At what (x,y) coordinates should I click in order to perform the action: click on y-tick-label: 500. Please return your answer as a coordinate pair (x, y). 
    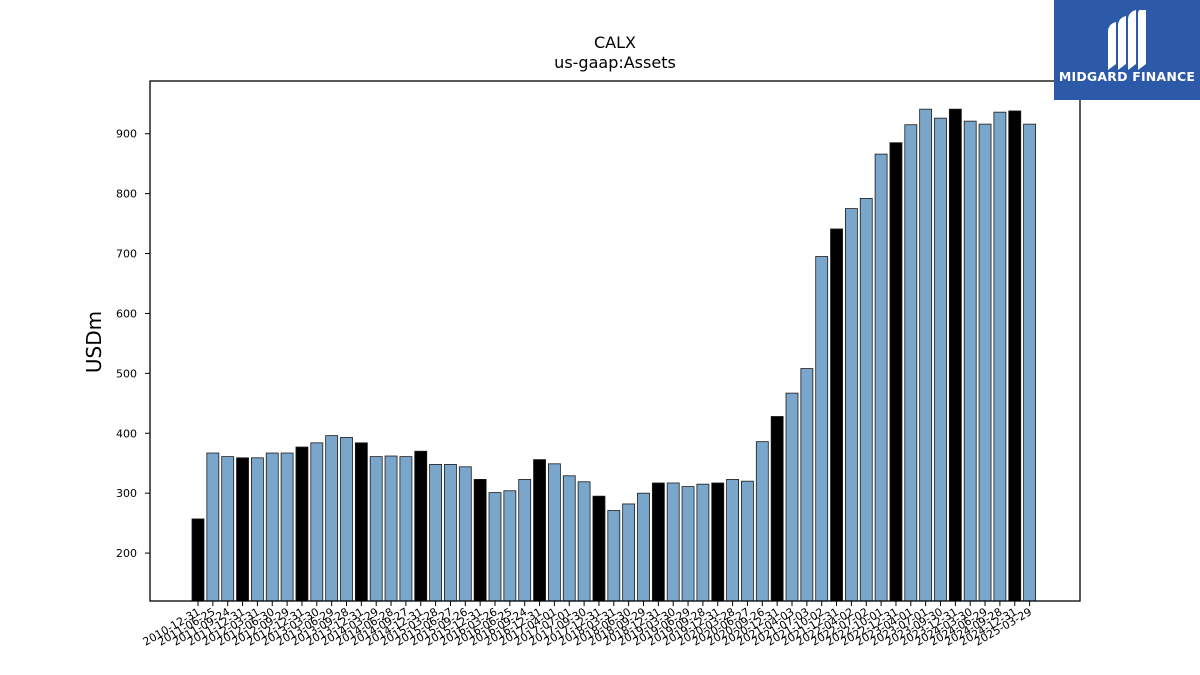
    Looking at the image, I should click on (126, 373).